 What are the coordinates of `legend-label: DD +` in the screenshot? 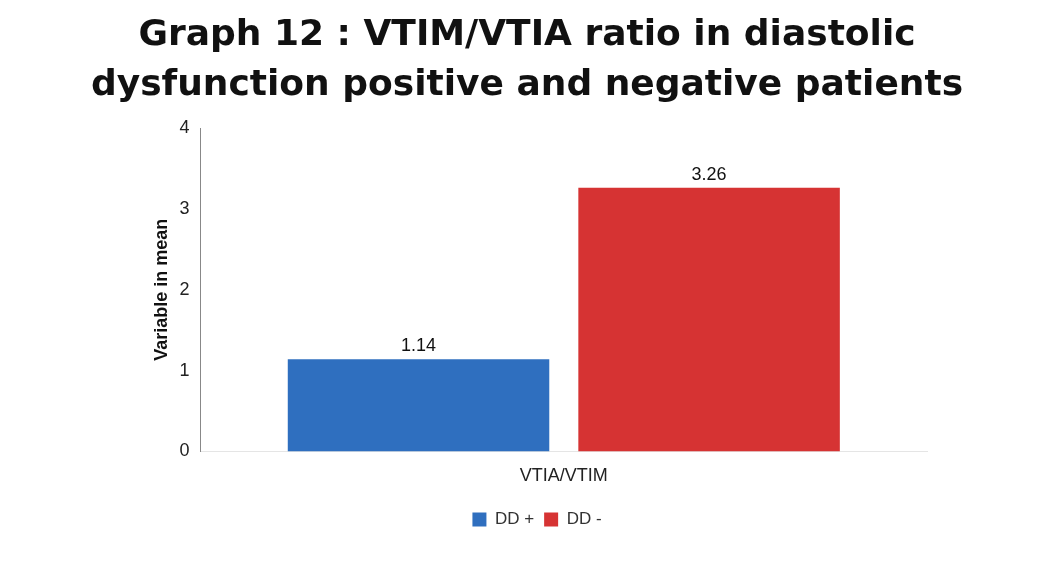 It's located at (514, 519).